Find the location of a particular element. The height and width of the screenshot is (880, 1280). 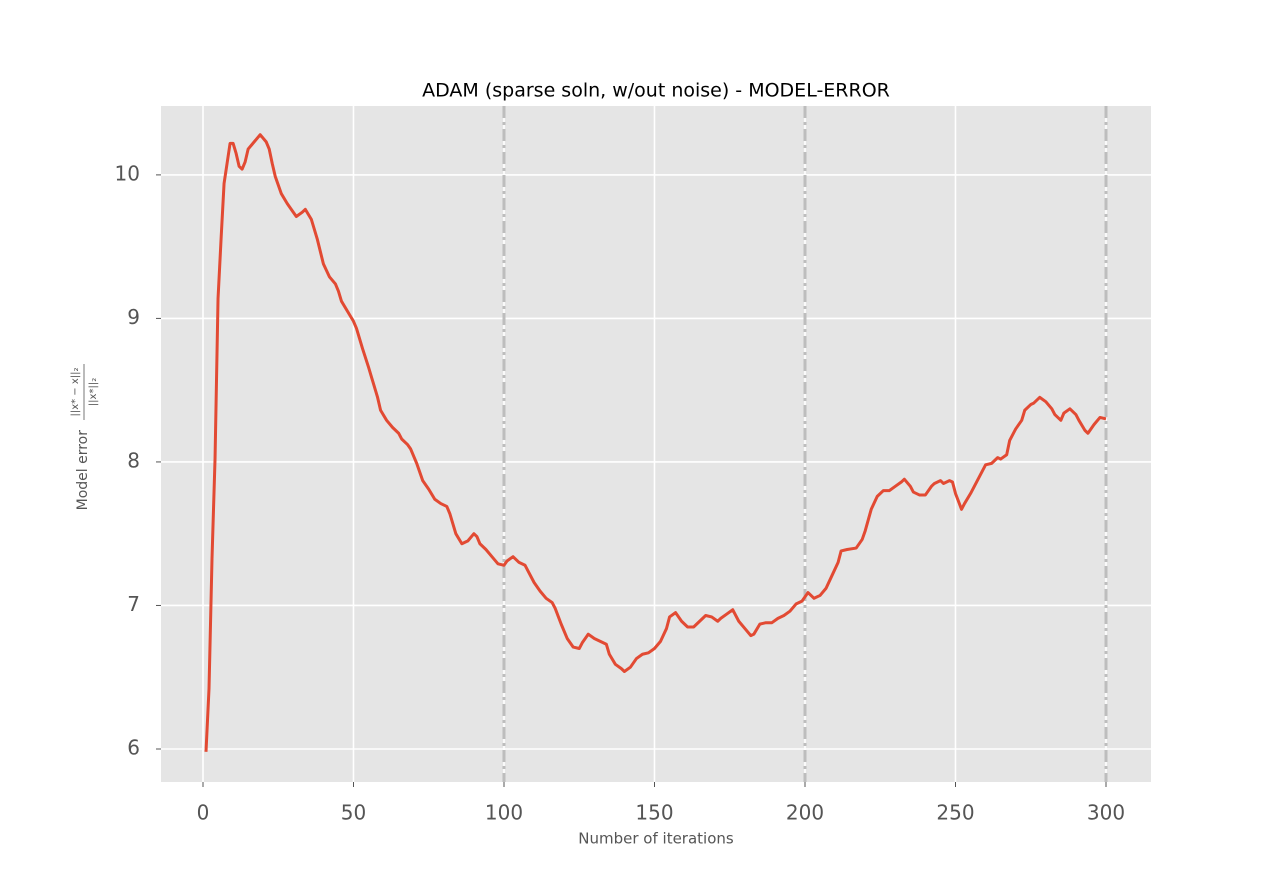

x-tick-label: 100 is located at coordinates (504, 813).